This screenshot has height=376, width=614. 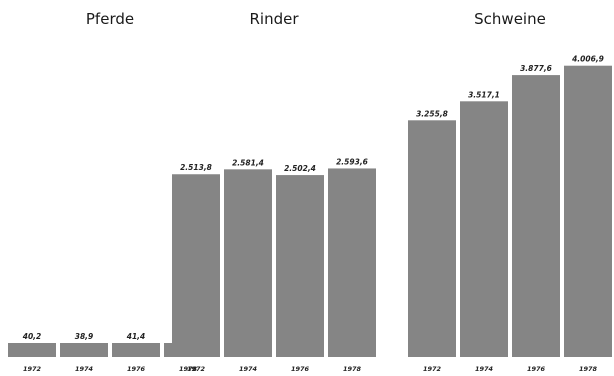 I want to click on value-label-schweine-1974: 3.517,1, so click(x=484, y=94).